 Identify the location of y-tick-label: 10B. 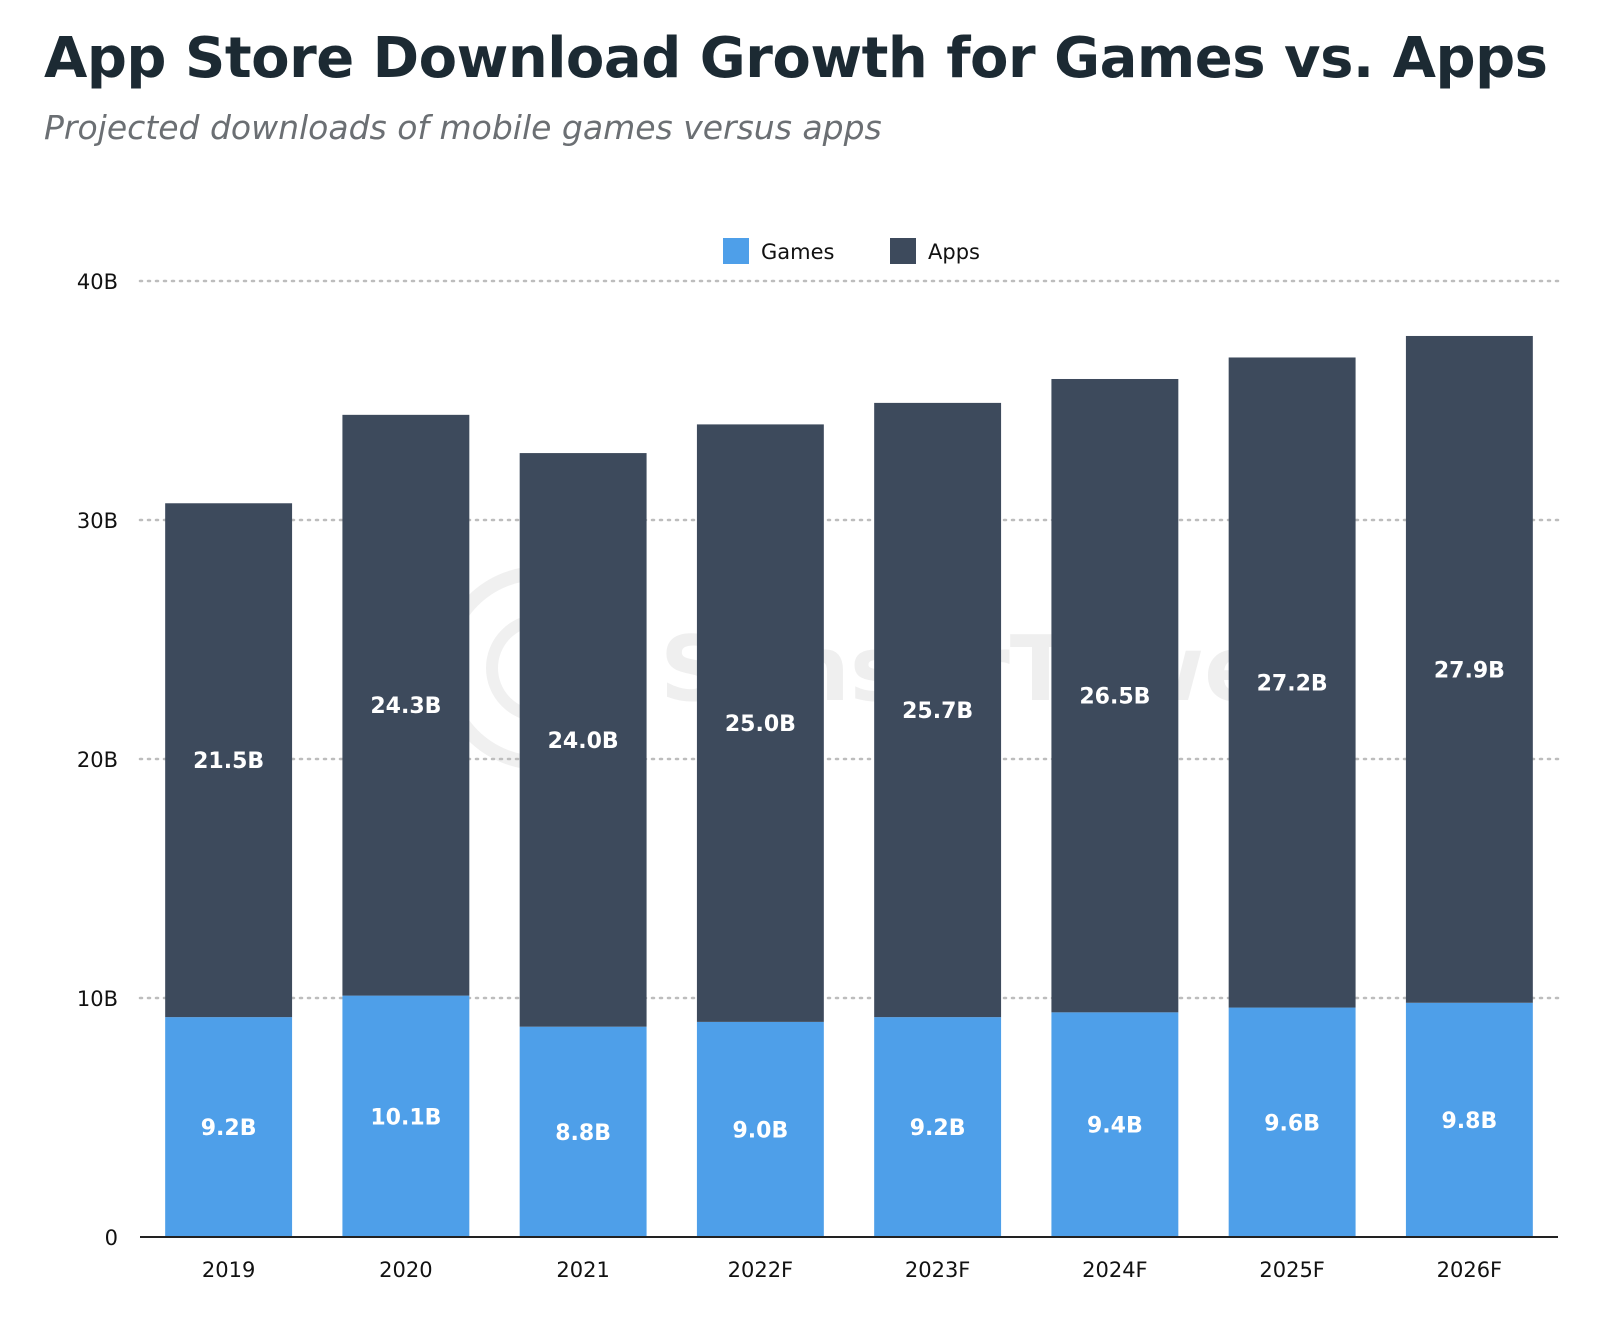
(97, 999).